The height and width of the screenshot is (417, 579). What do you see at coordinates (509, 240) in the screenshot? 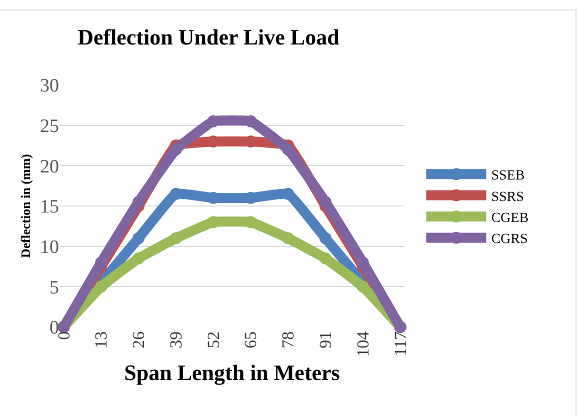
I see `legend-label: CGRS` at bounding box center [509, 240].